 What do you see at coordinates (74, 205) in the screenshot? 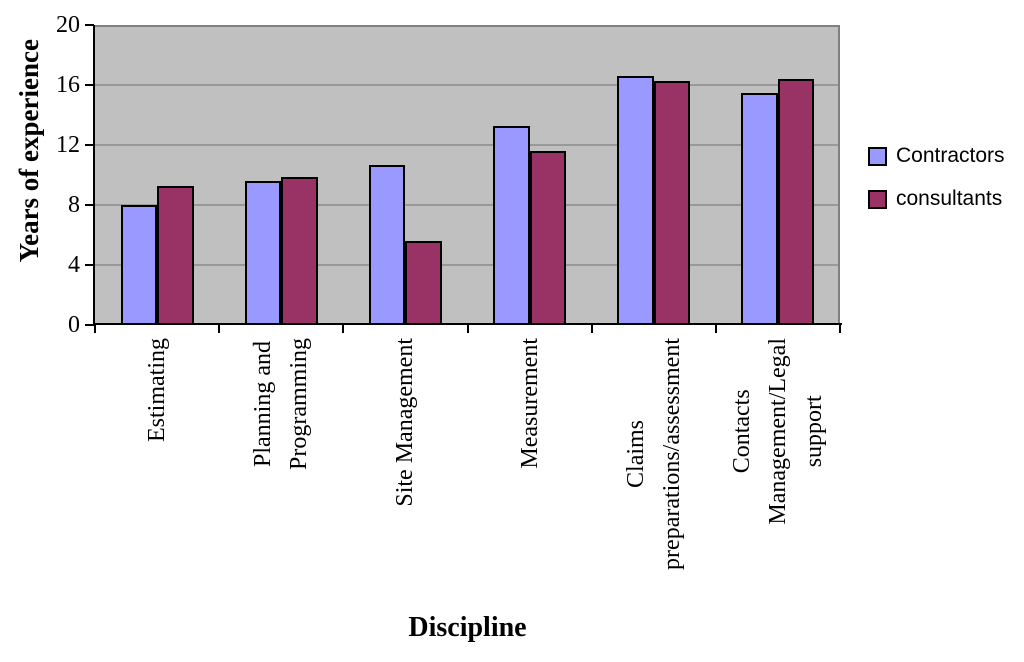
I see `y-tick-label: 8` at bounding box center [74, 205].